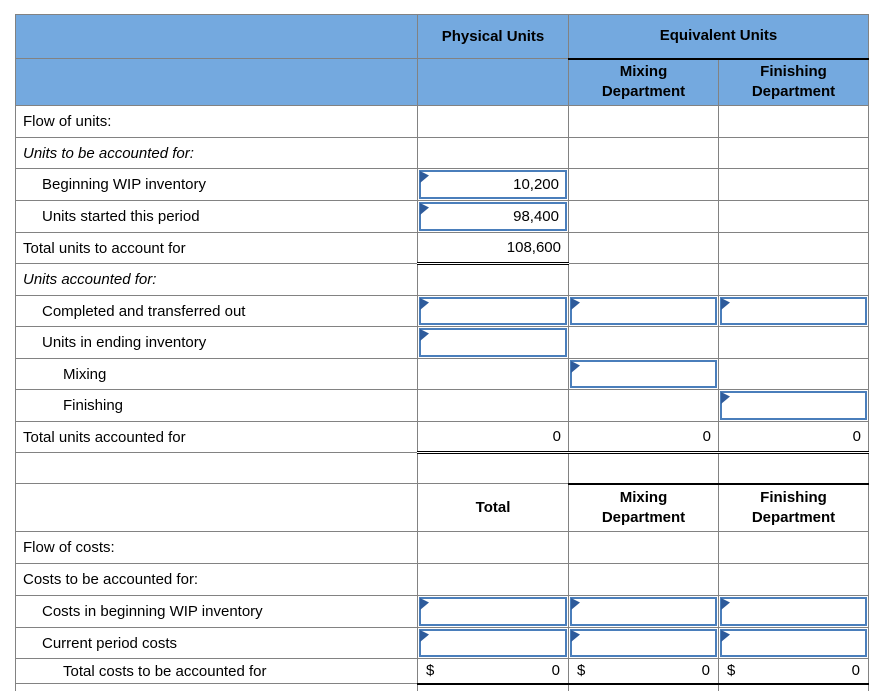  Describe the element at coordinates (216, 342) in the screenshot. I see `row-label-units-in-ending-inventory: Units in ending inventory` at that location.